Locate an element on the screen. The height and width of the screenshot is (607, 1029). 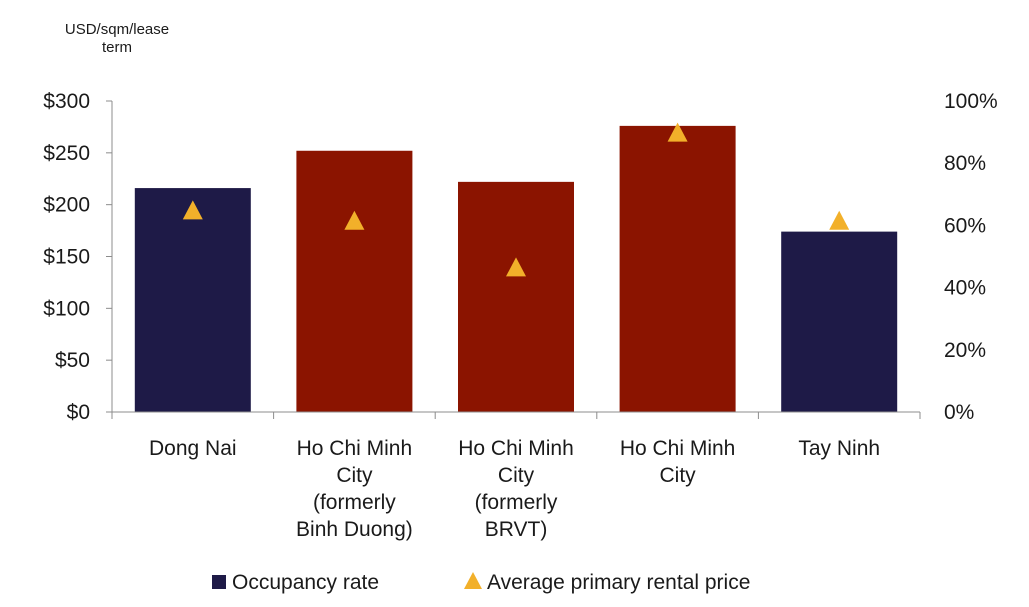
legend-swatch-square is located at coordinates (219, 582).